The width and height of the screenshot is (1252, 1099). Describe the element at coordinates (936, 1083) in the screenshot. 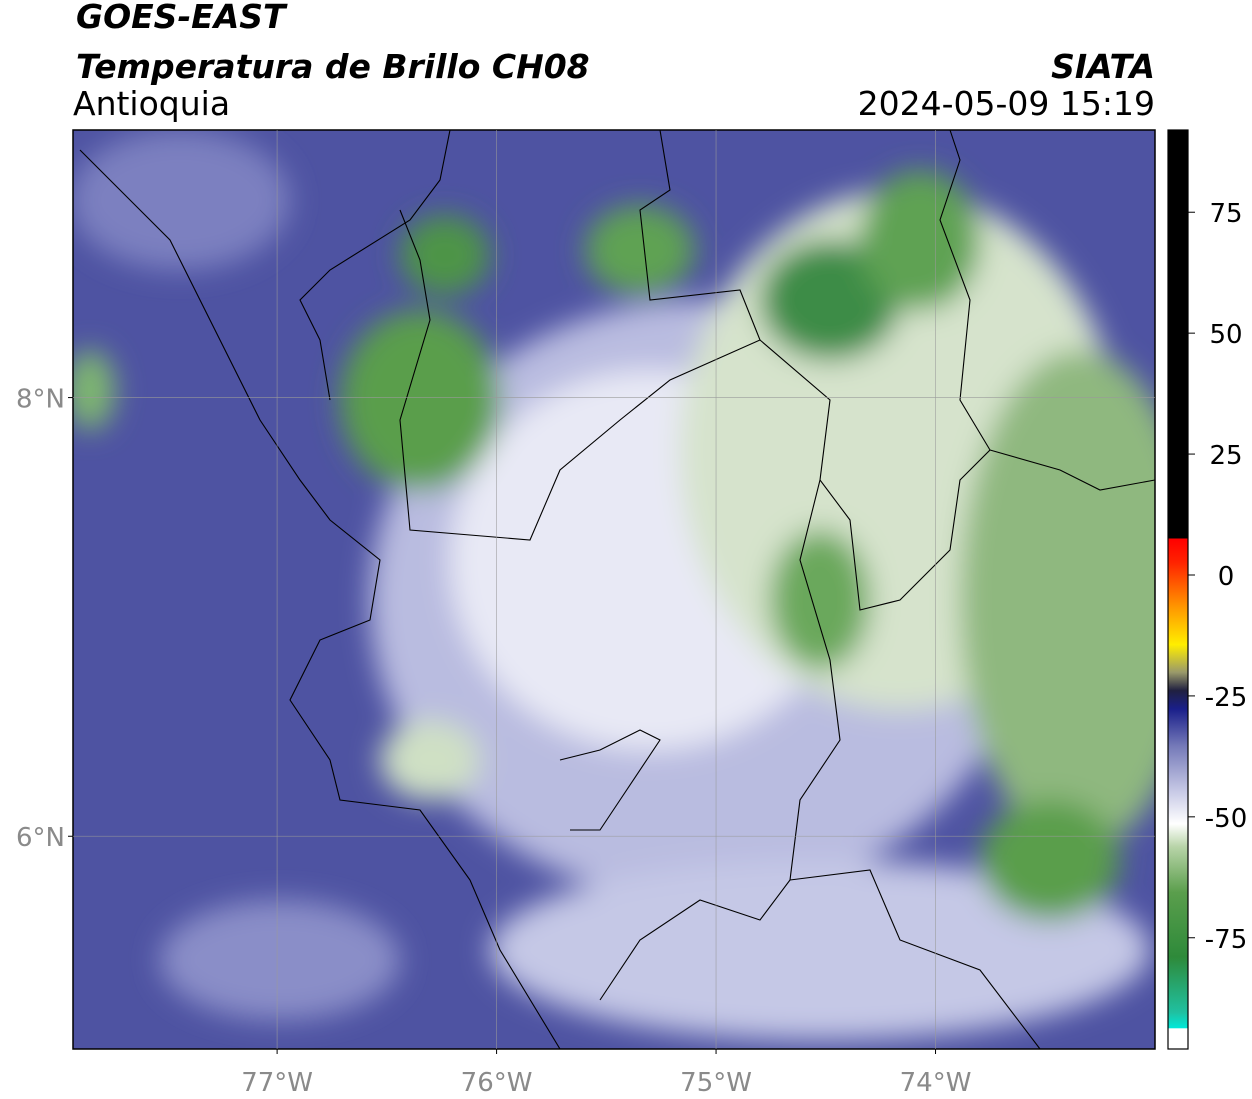

I see `x-tick-label: 74°W` at that location.